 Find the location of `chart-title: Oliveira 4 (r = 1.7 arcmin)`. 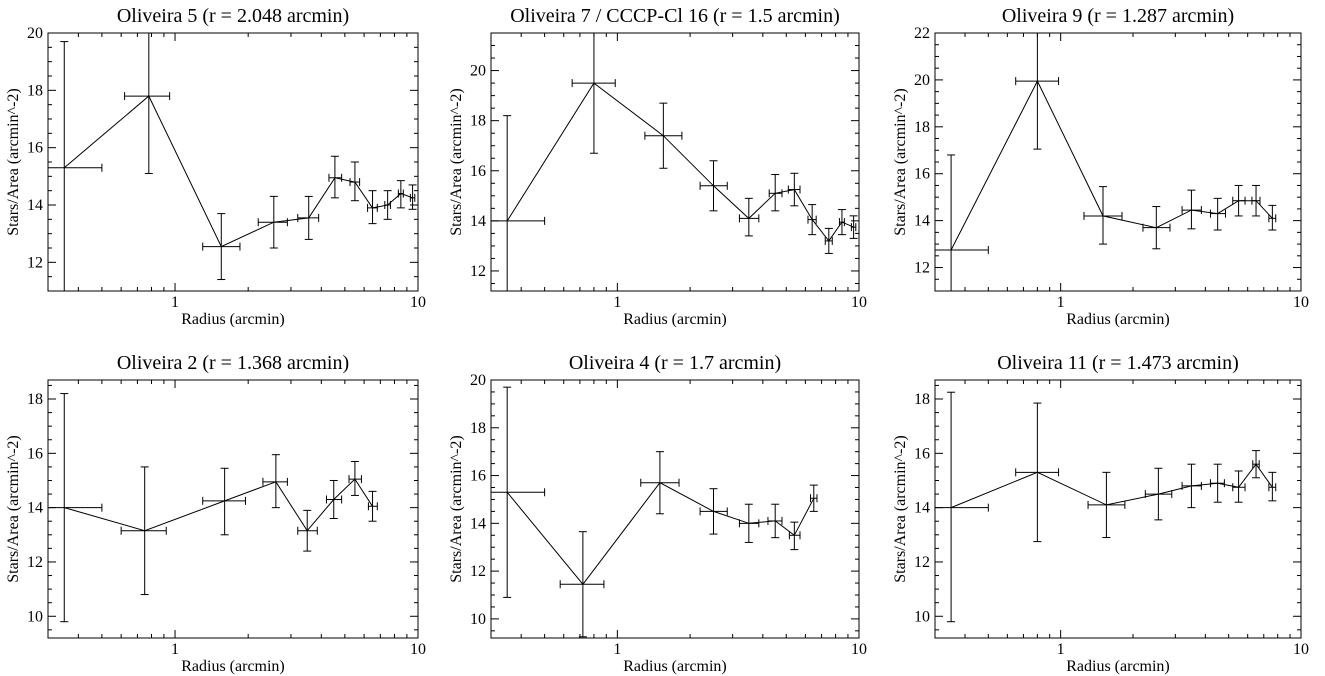

chart-title: Oliveira 4 (r = 1.7 arcmin) is located at coordinates (675, 363).